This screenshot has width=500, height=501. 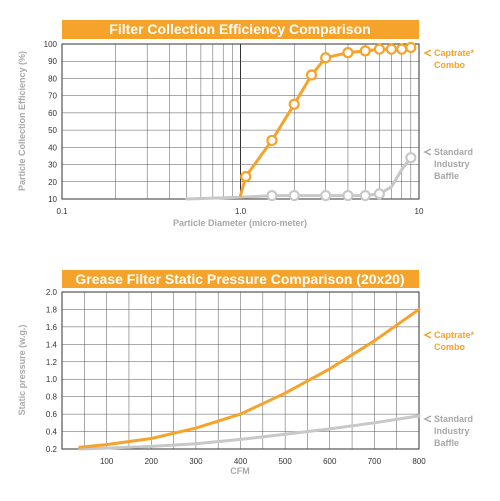 What do you see at coordinates (419, 461) in the screenshot?
I see `x-tick-label: 800` at bounding box center [419, 461].